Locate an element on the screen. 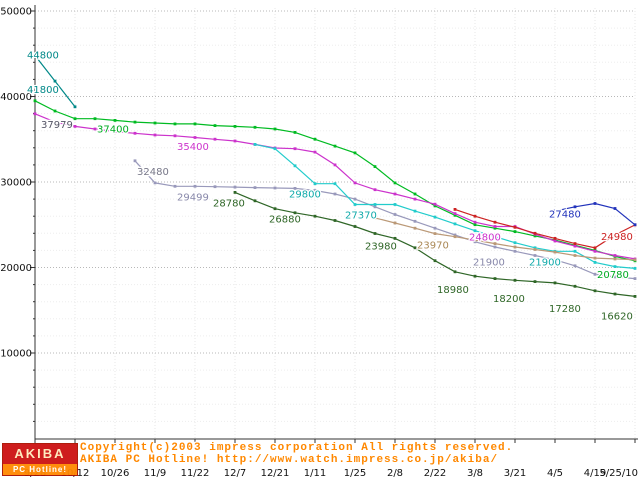 The image size is (640, 480). x-tick-label: 1/11 is located at coordinates (315, 473).